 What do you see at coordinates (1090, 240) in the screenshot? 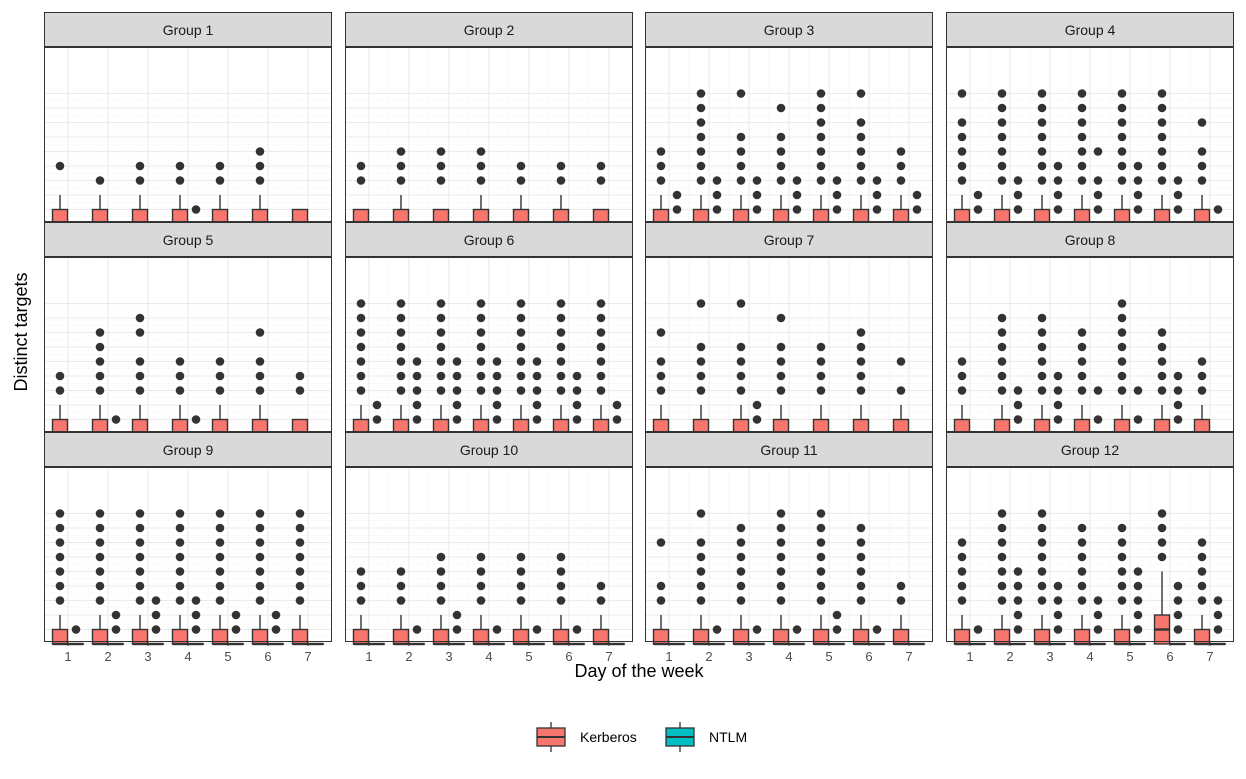
I see `facet-strip-label: Group 8` at bounding box center [1090, 240].